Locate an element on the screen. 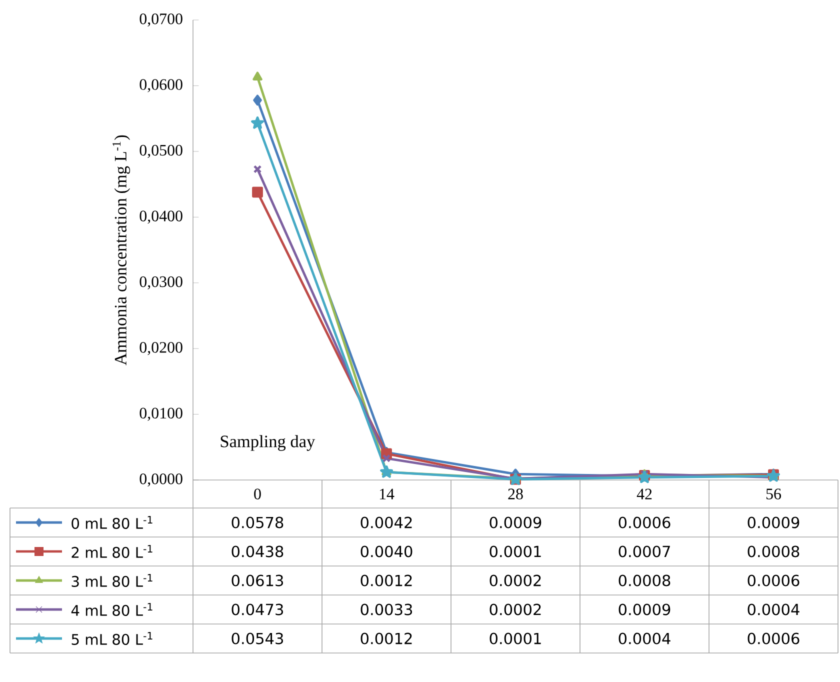  x-tick-label: 0 is located at coordinates (257, 494).